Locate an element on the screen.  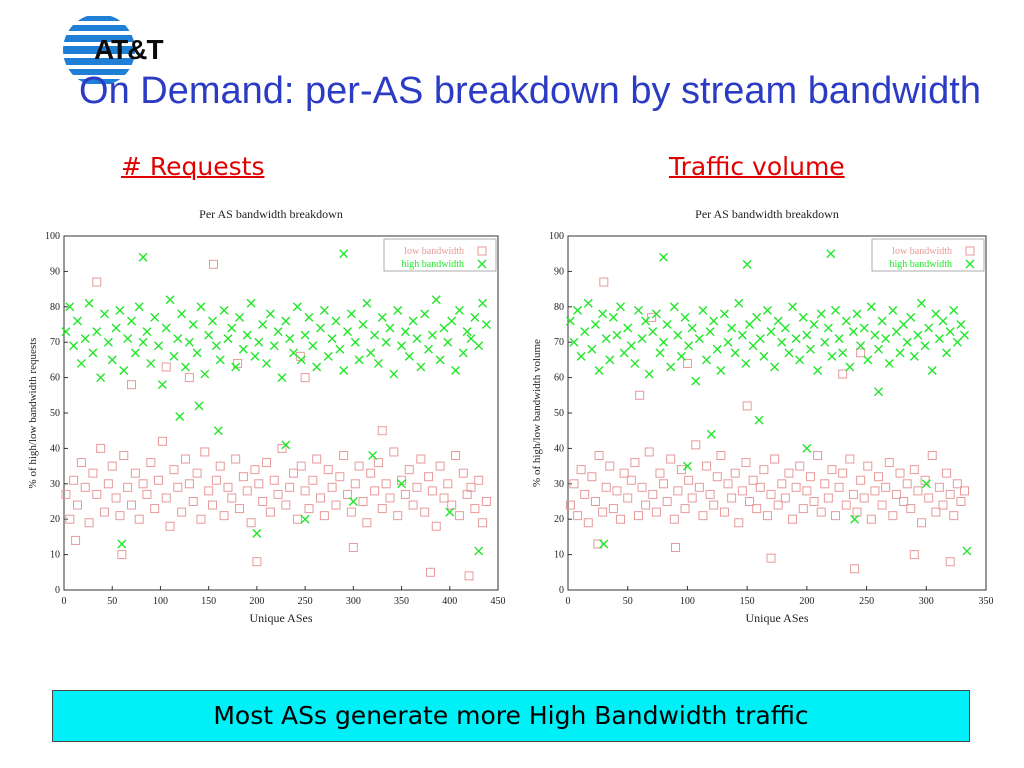
subhead-requests: # Requests is located at coordinates (193, 166).